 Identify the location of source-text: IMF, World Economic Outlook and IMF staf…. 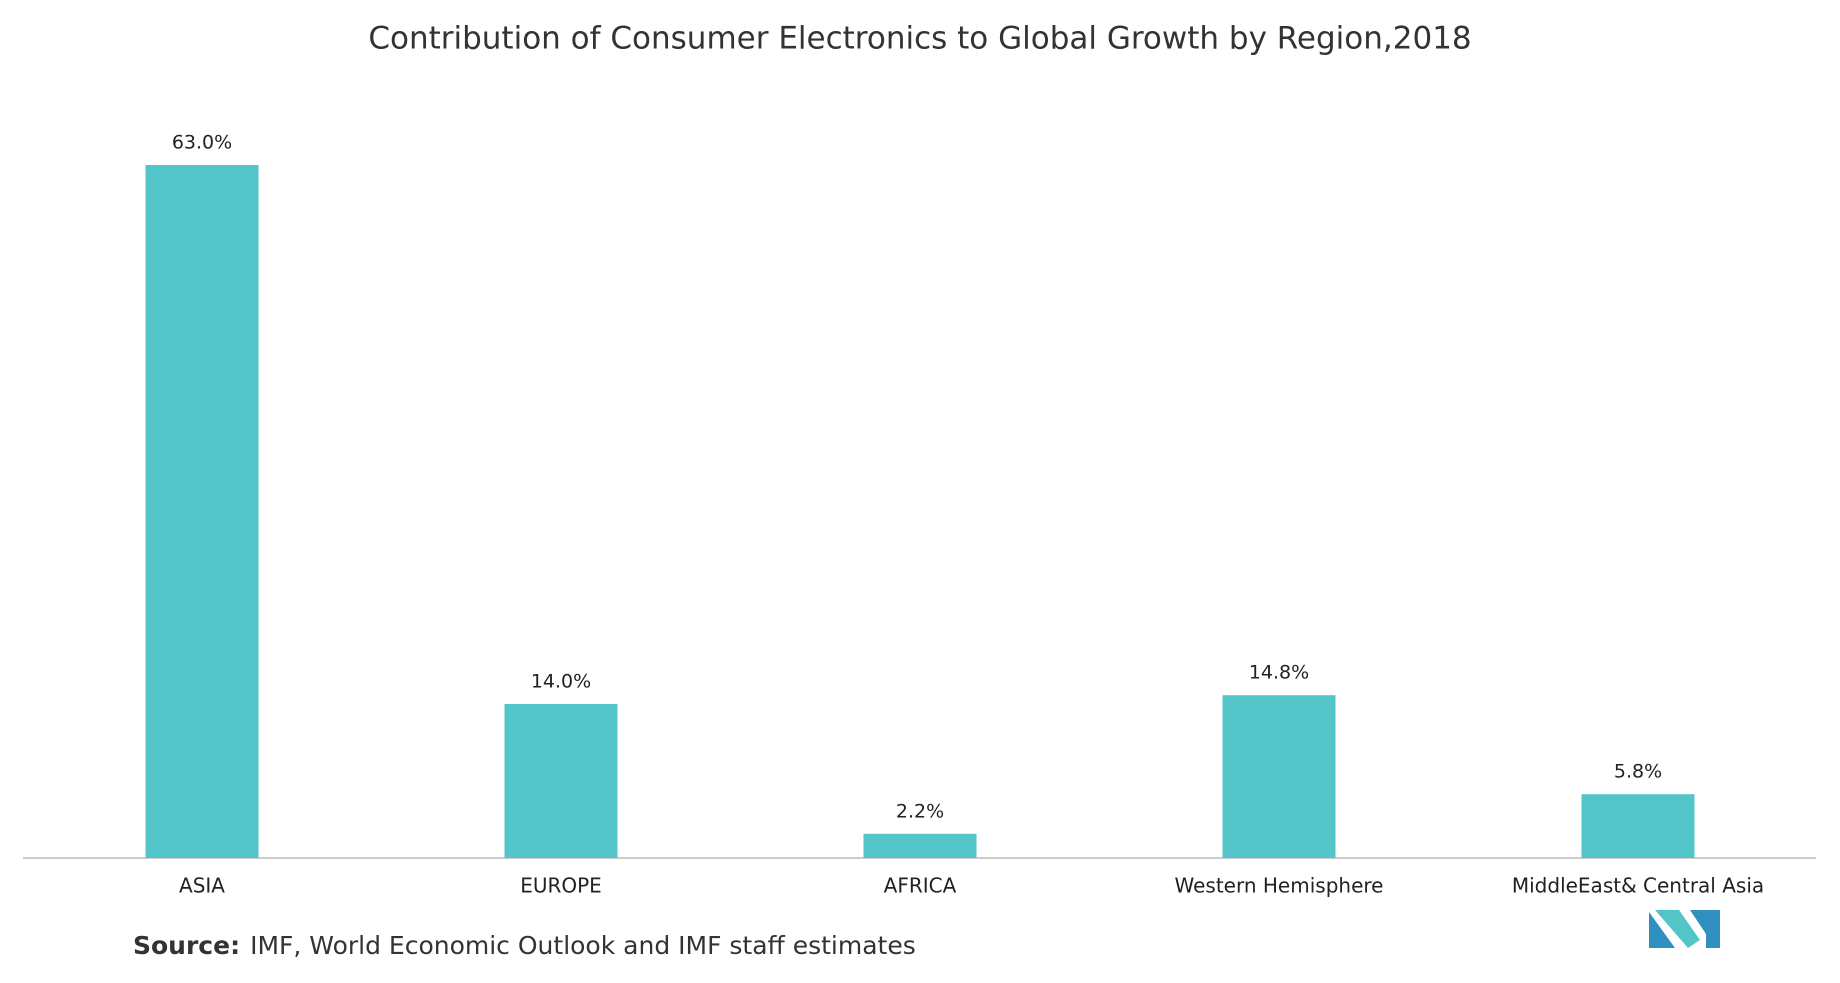
(583, 945).